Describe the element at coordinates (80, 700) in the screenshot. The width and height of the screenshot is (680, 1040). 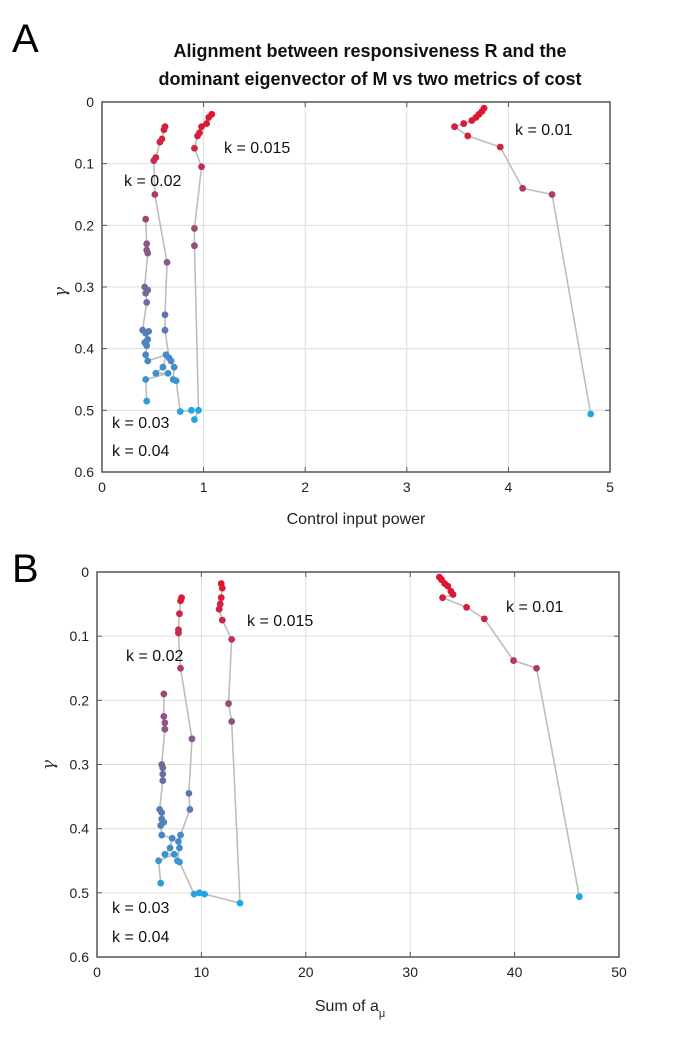
I see `panel-b-y-tick-label: 0.2` at that location.